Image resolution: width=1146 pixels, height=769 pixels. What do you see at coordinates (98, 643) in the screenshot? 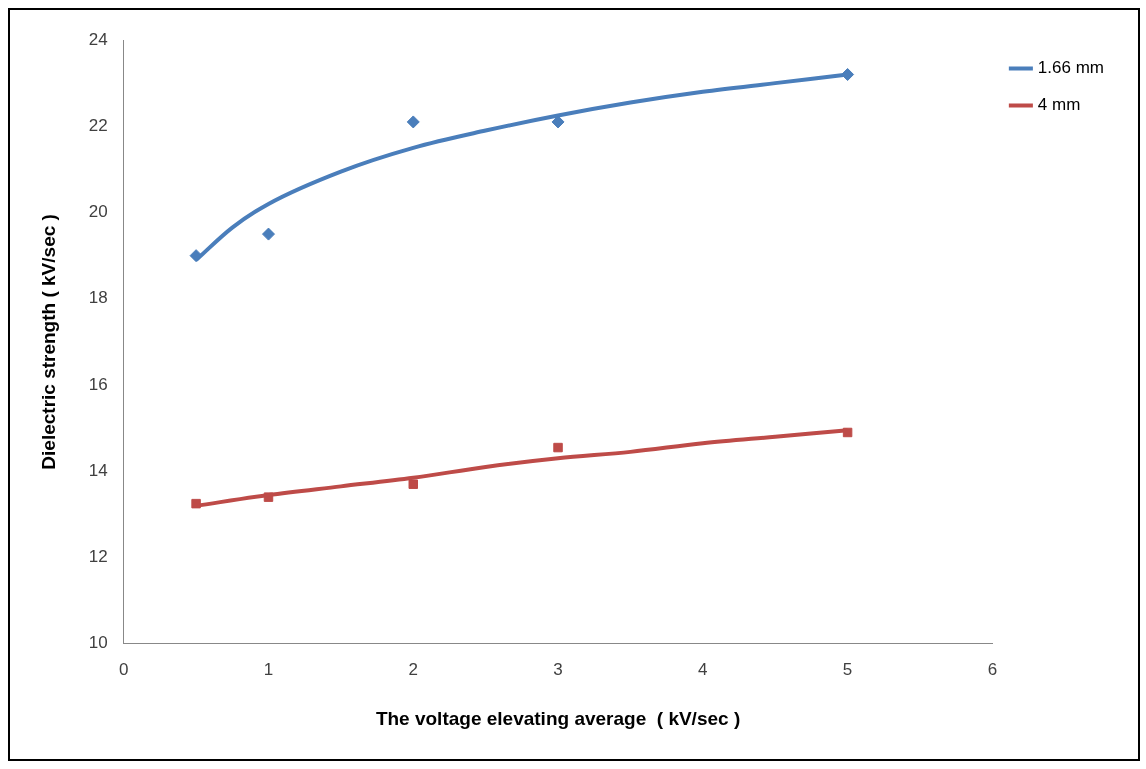
I see `y-tick-label: 10` at bounding box center [98, 643].